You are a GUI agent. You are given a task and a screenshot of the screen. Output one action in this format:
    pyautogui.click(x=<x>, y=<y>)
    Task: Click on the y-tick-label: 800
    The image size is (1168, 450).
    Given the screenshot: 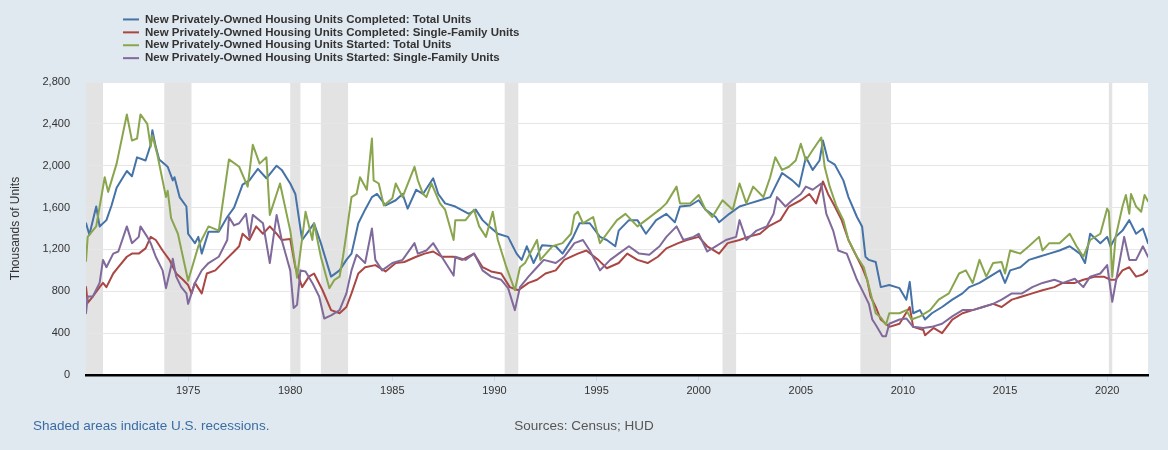 What is the action you would take?
    pyautogui.click(x=60, y=290)
    